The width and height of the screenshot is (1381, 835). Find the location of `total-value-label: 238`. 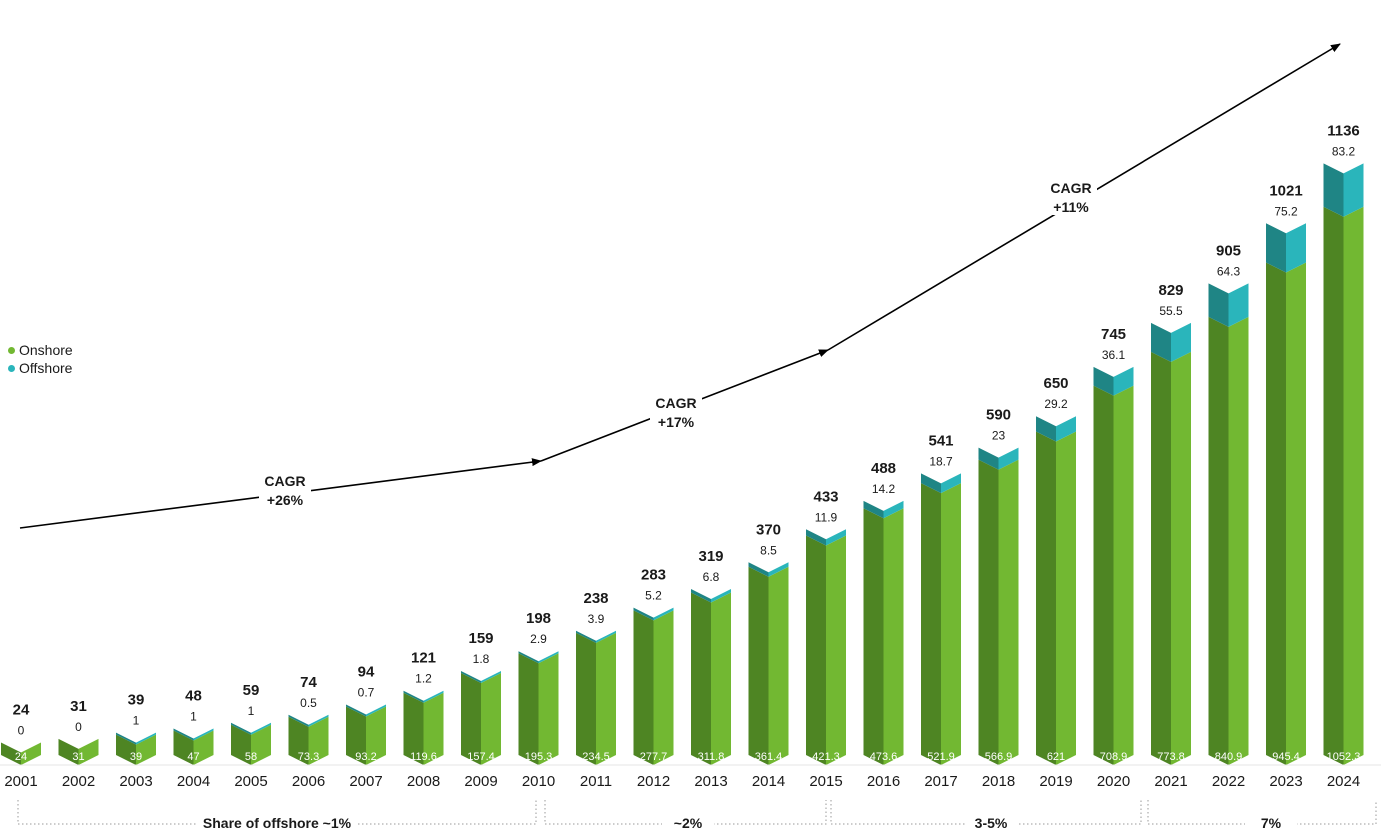

total-value-label: 238 is located at coordinates (595, 598).